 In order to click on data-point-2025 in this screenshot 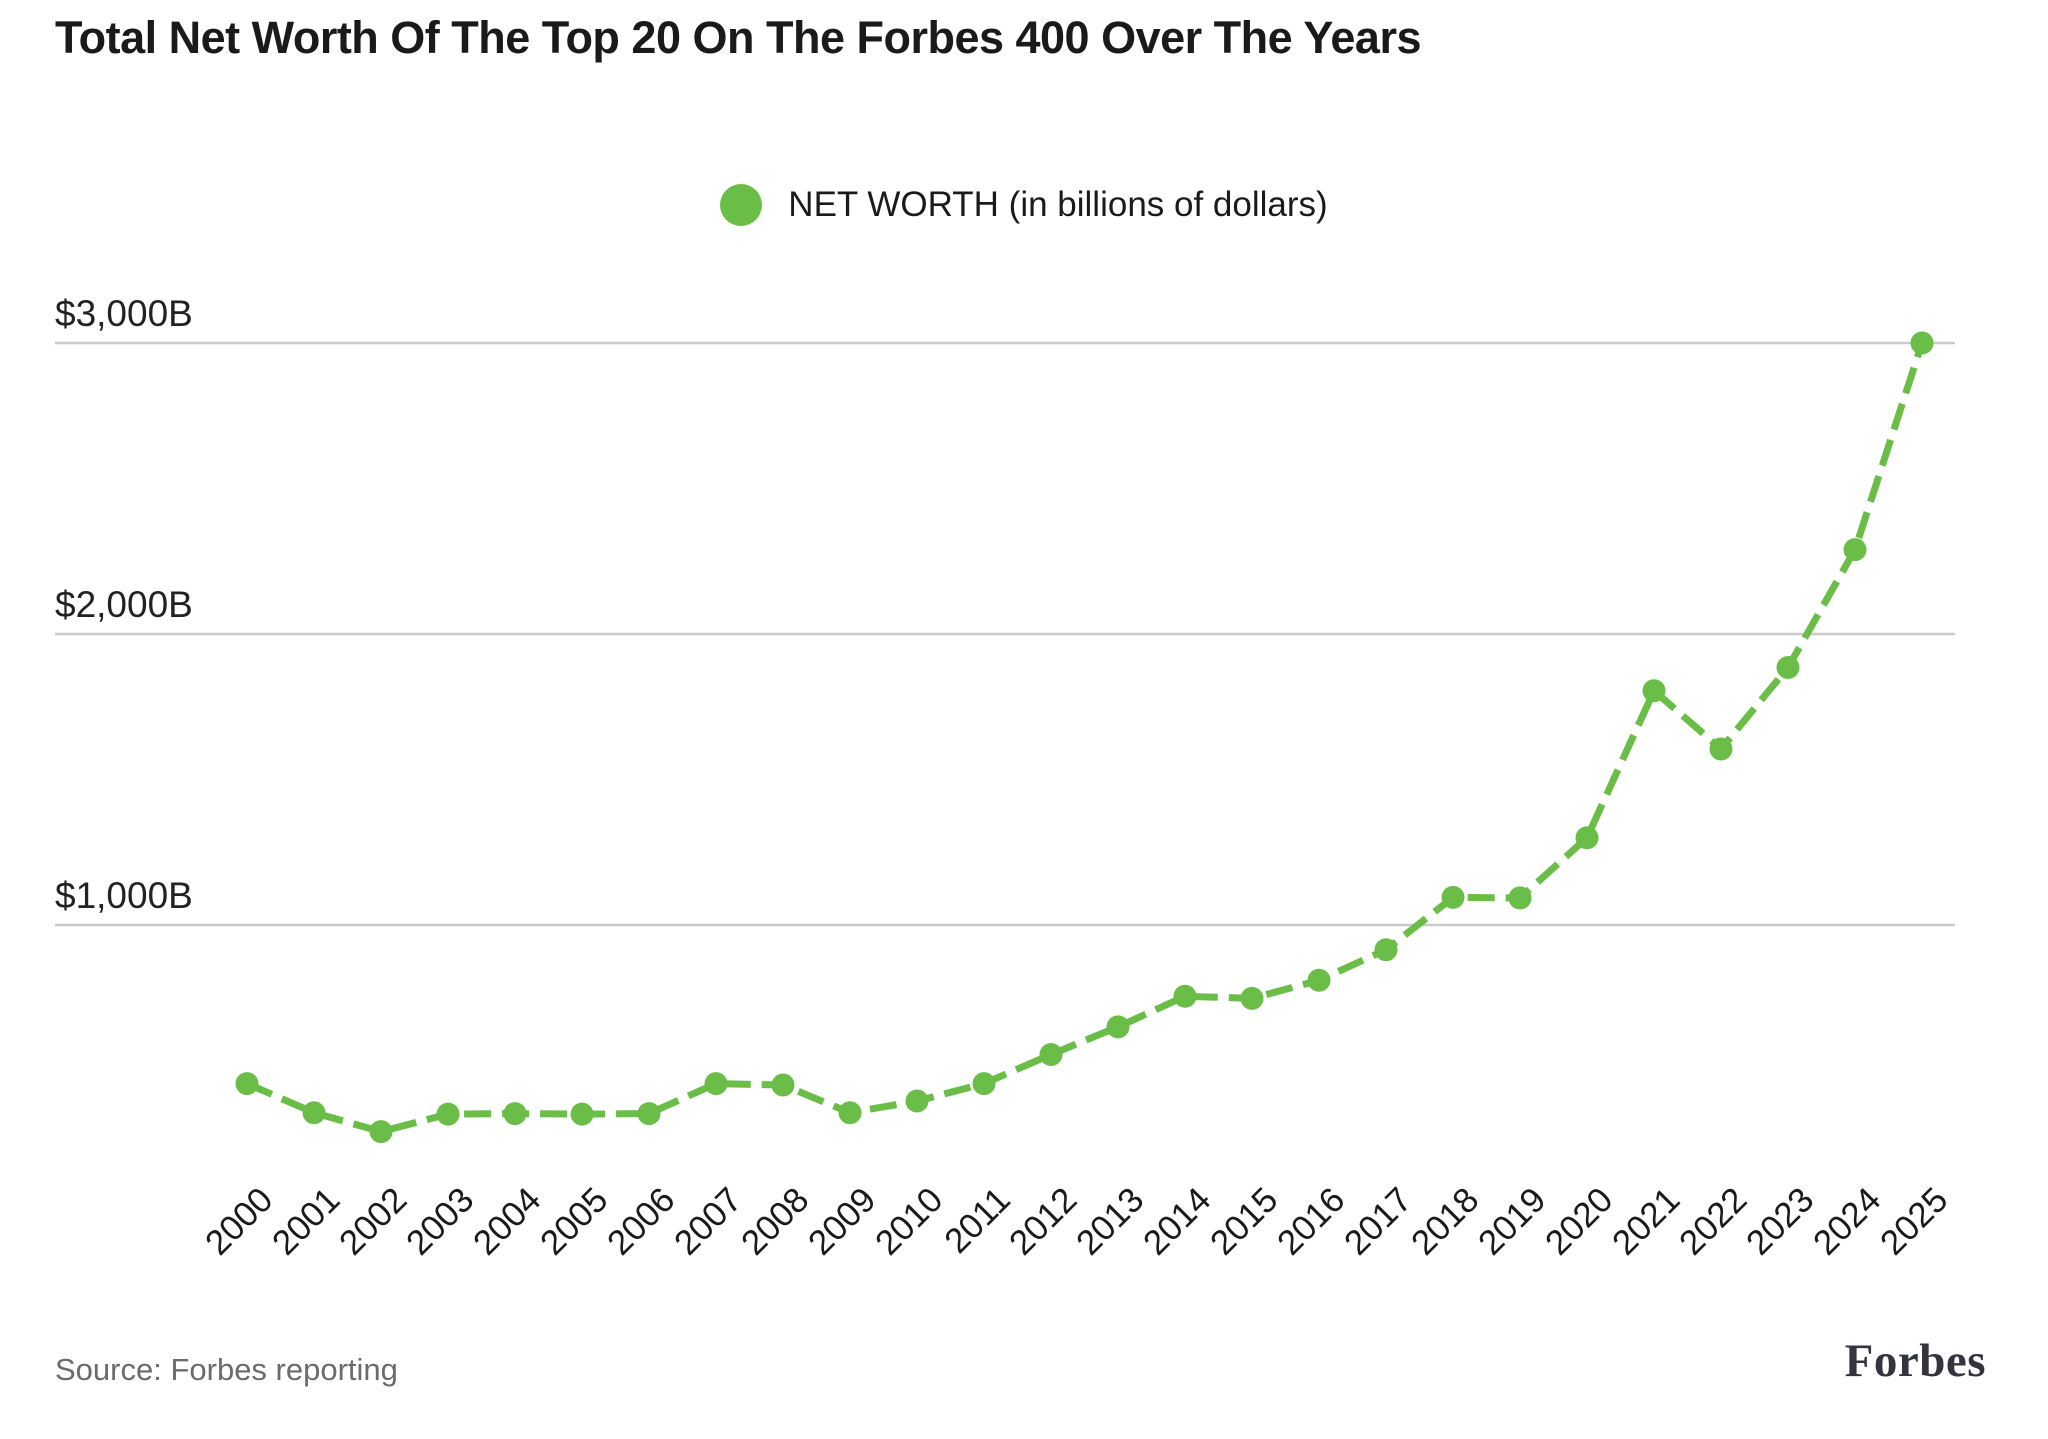, I will do `click(1922, 343)`.